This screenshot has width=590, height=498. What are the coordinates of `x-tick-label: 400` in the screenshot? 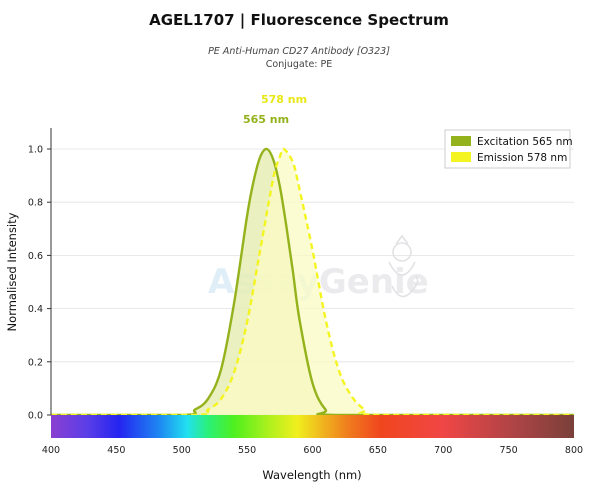 It's located at (51, 450).